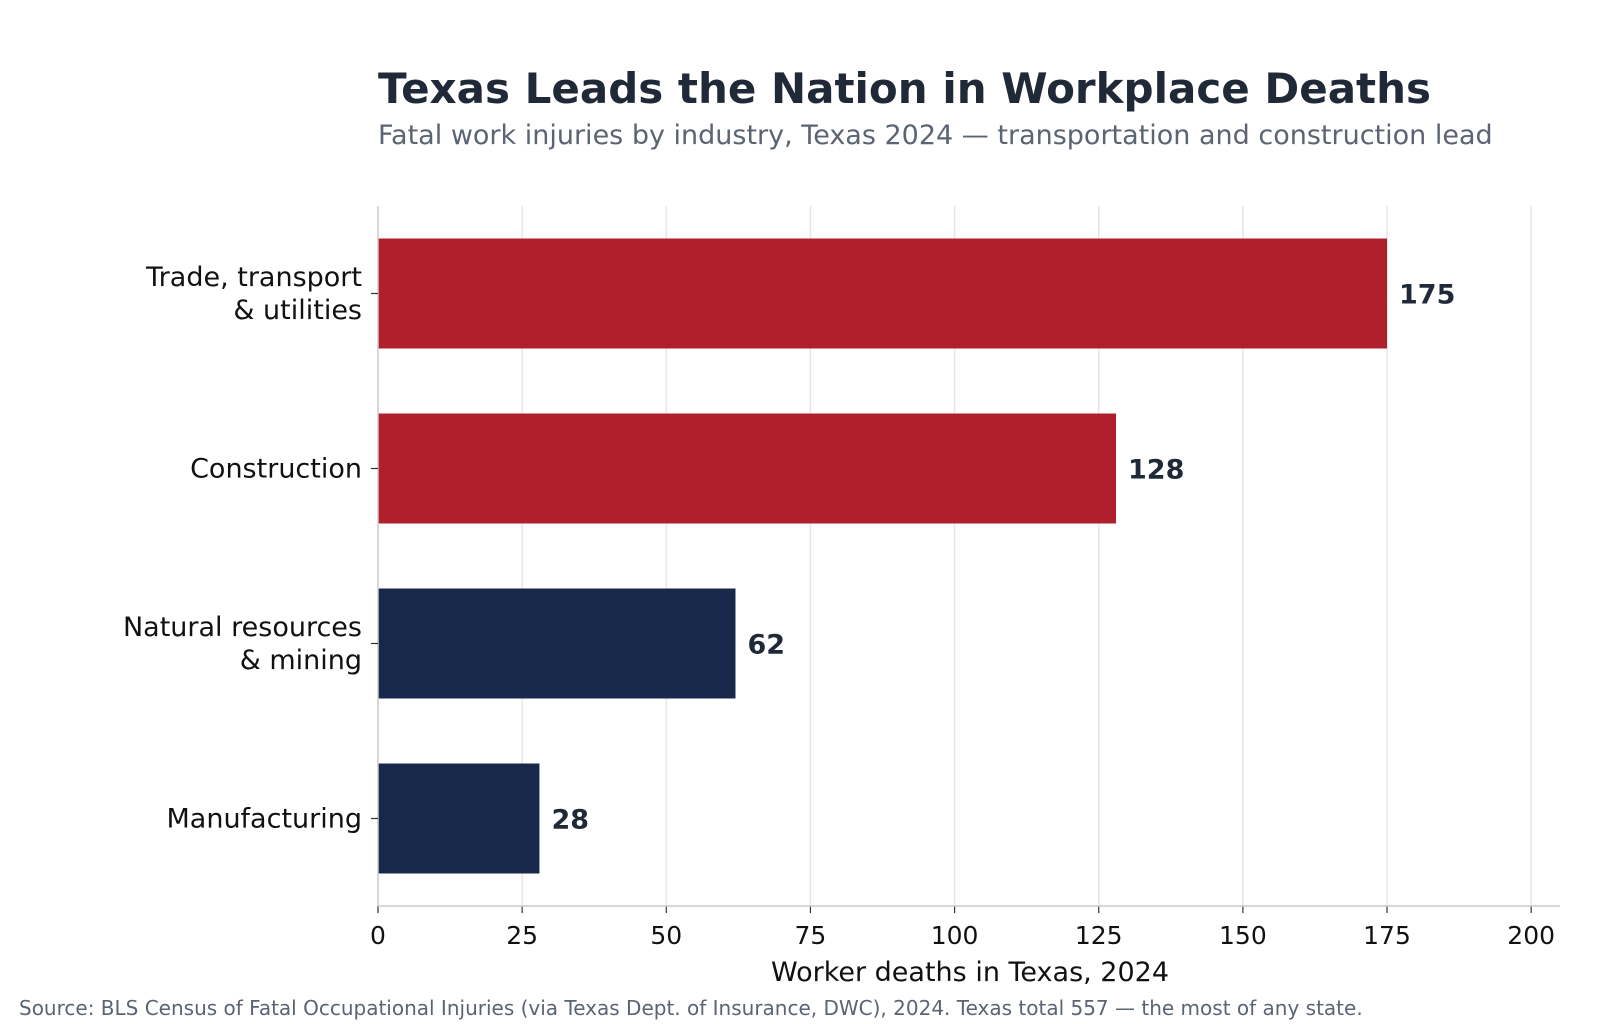 Image resolution: width=1600 pixels, height=1024 pixels. What do you see at coordinates (522, 935) in the screenshot?
I see `x-tick-label: 25` at bounding box center [522, 935].